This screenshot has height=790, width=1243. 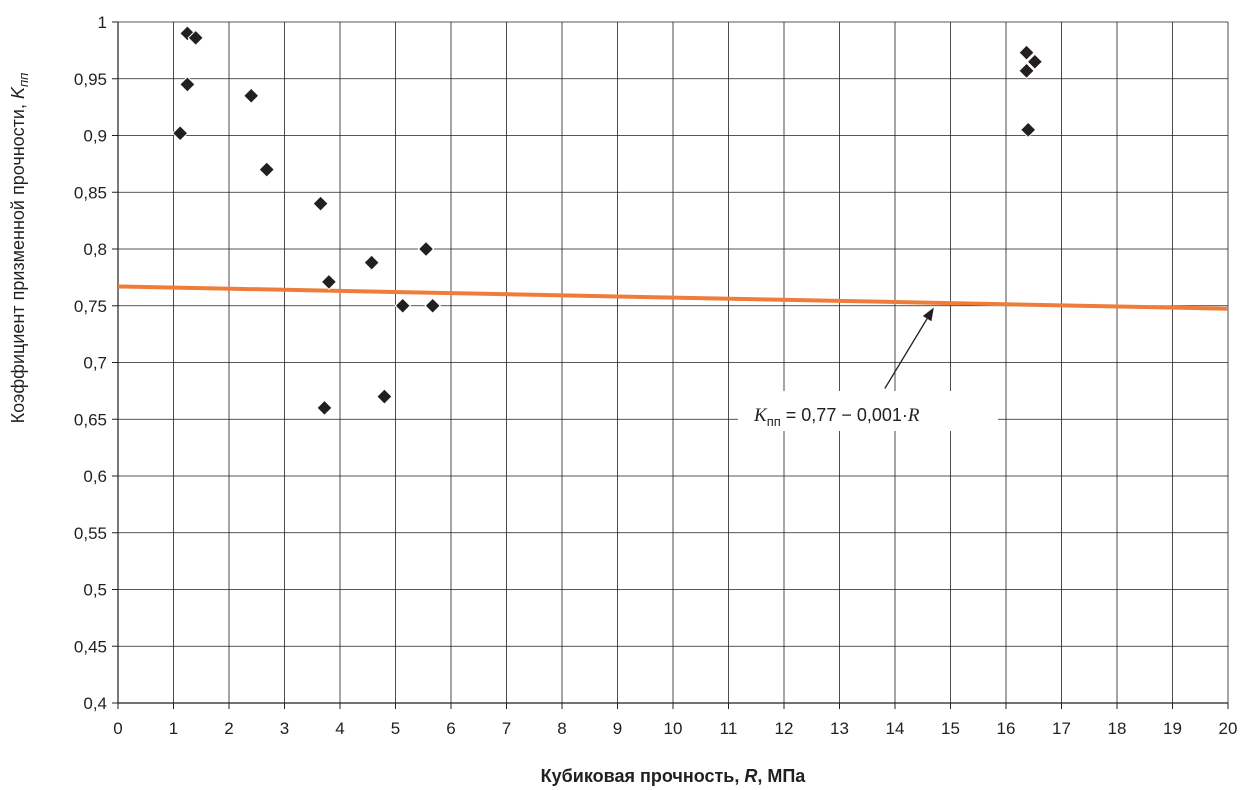 I want to click on equation-annotation: Kпп = 0,77 − 0,001·R, so click(x=868, y=369).